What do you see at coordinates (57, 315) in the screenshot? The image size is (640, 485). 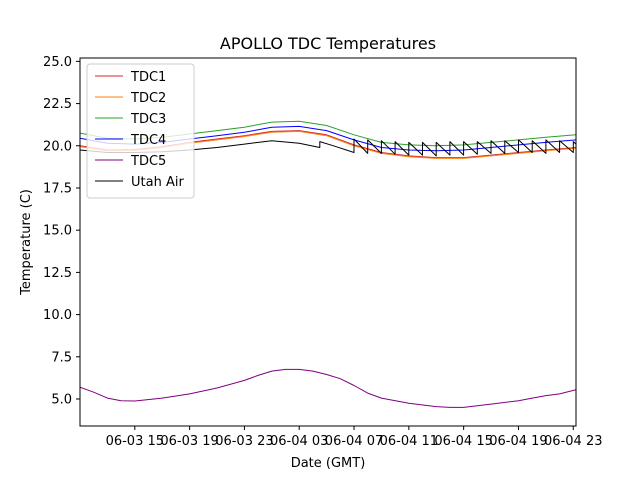 I see `y-tick-label: 10.0` at bounding box center [57, 315].